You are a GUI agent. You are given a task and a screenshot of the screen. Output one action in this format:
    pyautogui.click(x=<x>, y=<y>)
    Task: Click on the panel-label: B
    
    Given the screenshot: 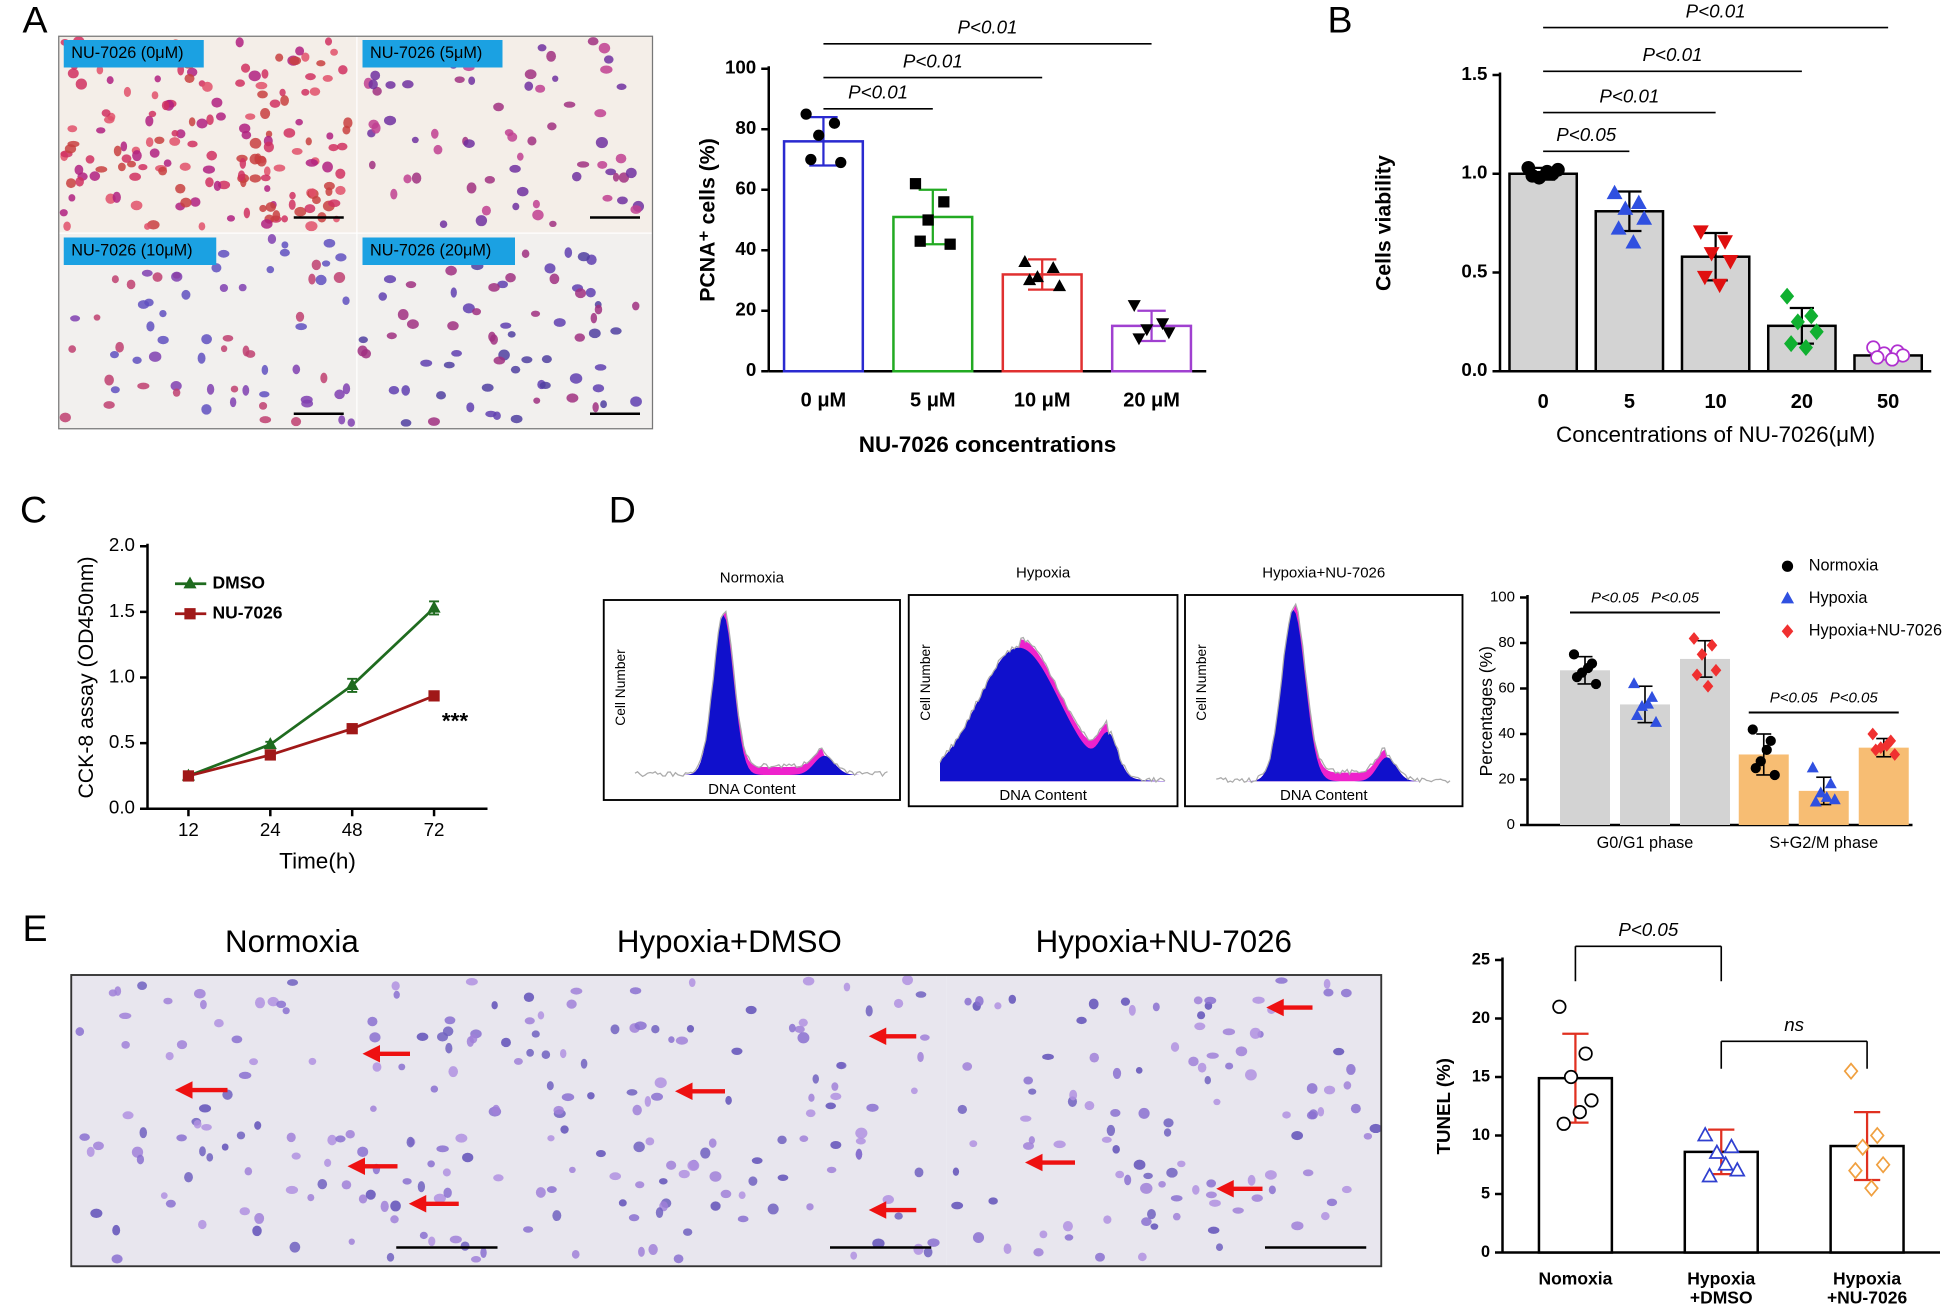 What is the action you would take?
    pyautogui.click(x=1340, y=20)
    